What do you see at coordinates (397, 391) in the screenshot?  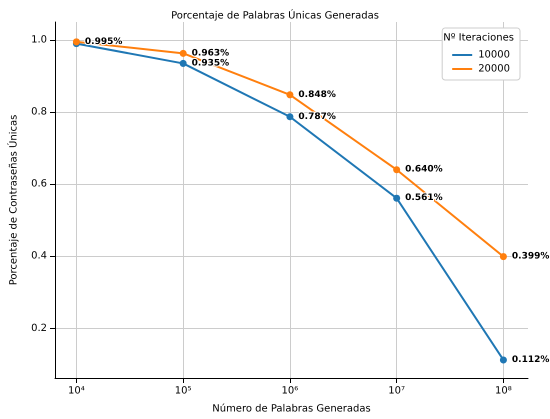 I see `x-tick-label: 10⁷` at bounding box center [397, 391].